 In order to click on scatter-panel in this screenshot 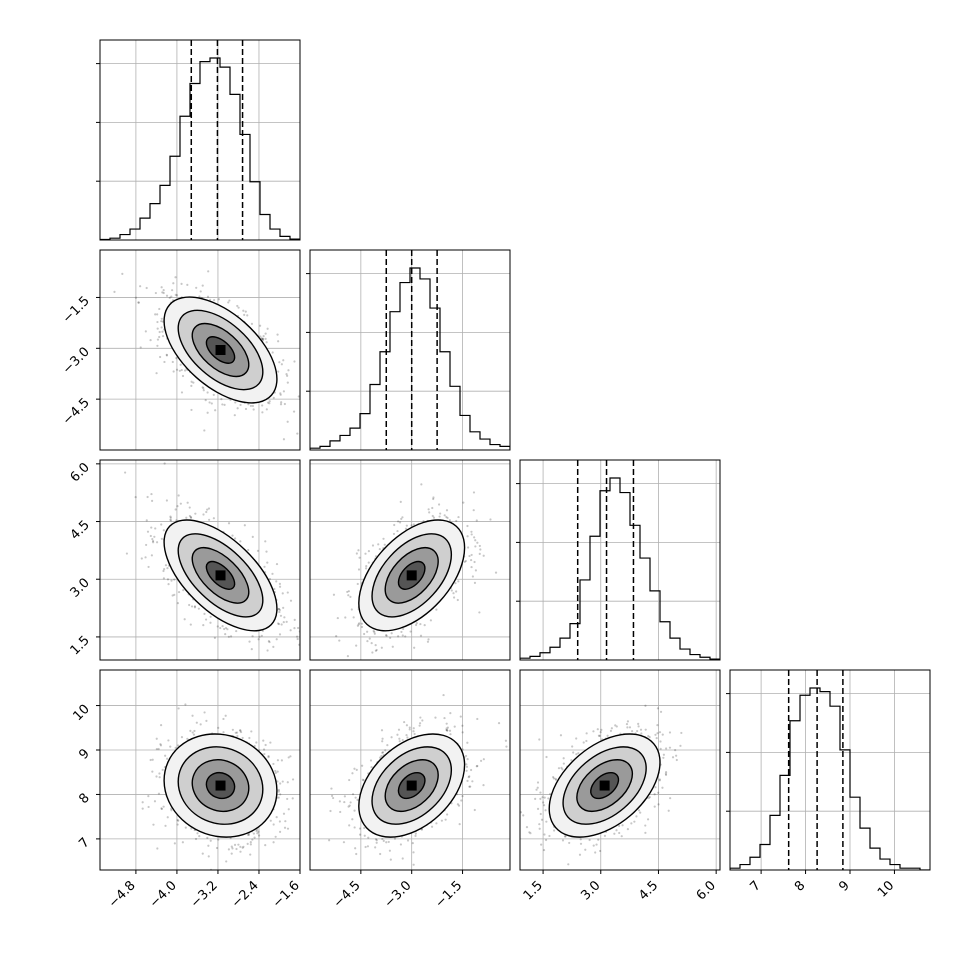, I will do `click(202, 560)`.